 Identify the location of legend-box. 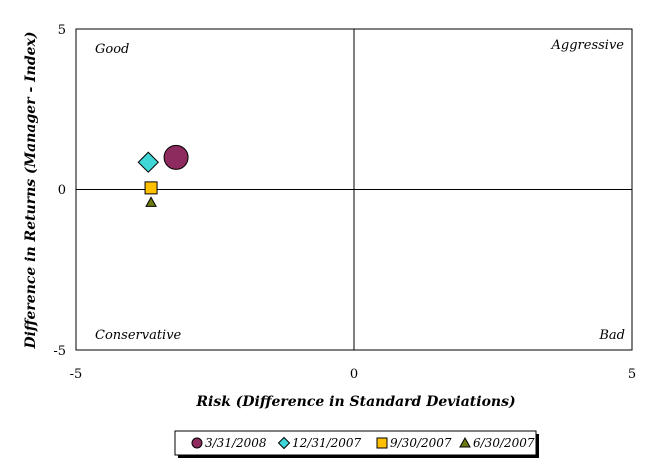
(355, 443).